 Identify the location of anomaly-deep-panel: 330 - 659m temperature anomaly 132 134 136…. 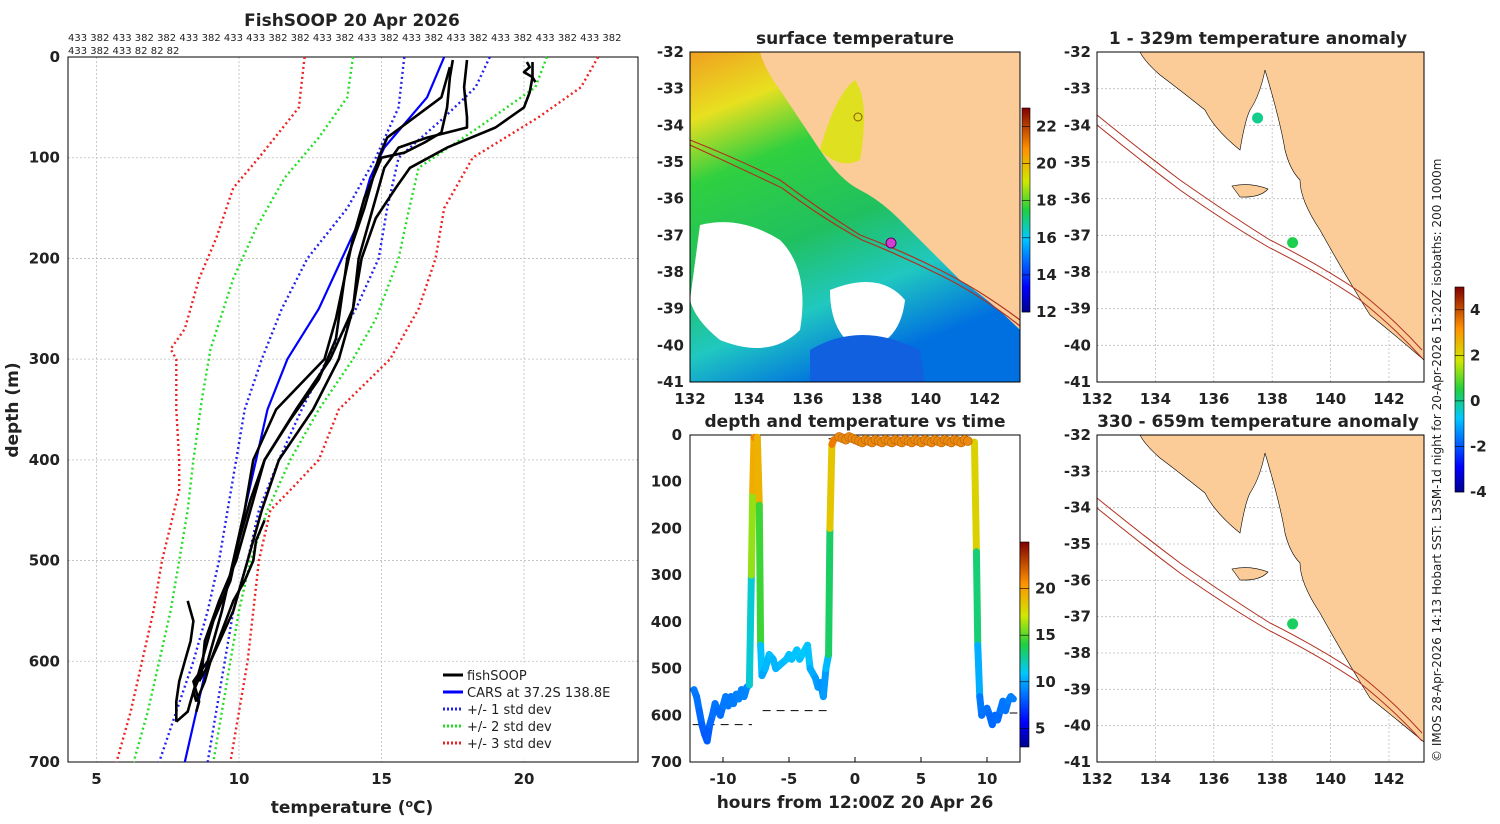
(1244, 600).